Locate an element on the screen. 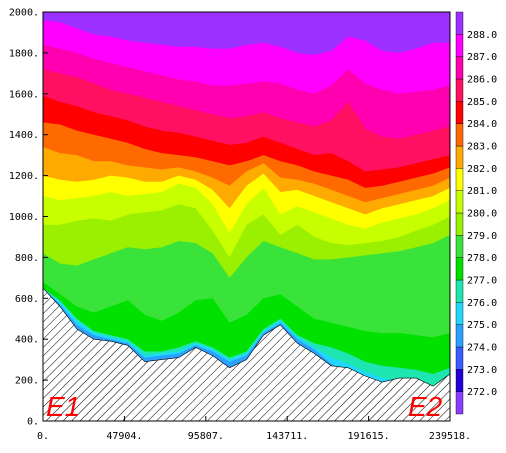 The image size is (506, 453). annotation-e2: E2 is located at coordinates (425, 406).